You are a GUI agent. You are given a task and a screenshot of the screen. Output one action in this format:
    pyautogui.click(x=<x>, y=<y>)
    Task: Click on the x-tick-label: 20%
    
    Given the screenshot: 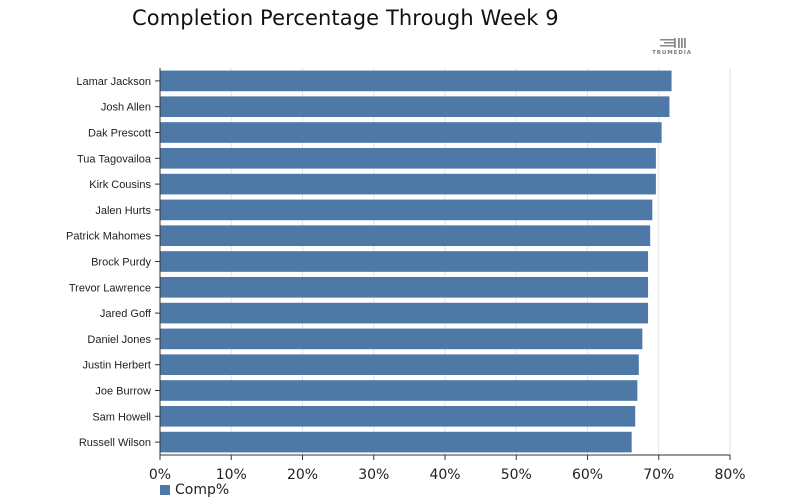 What is the action you would take?
    pyautogui.click(x=302, y=475)
    